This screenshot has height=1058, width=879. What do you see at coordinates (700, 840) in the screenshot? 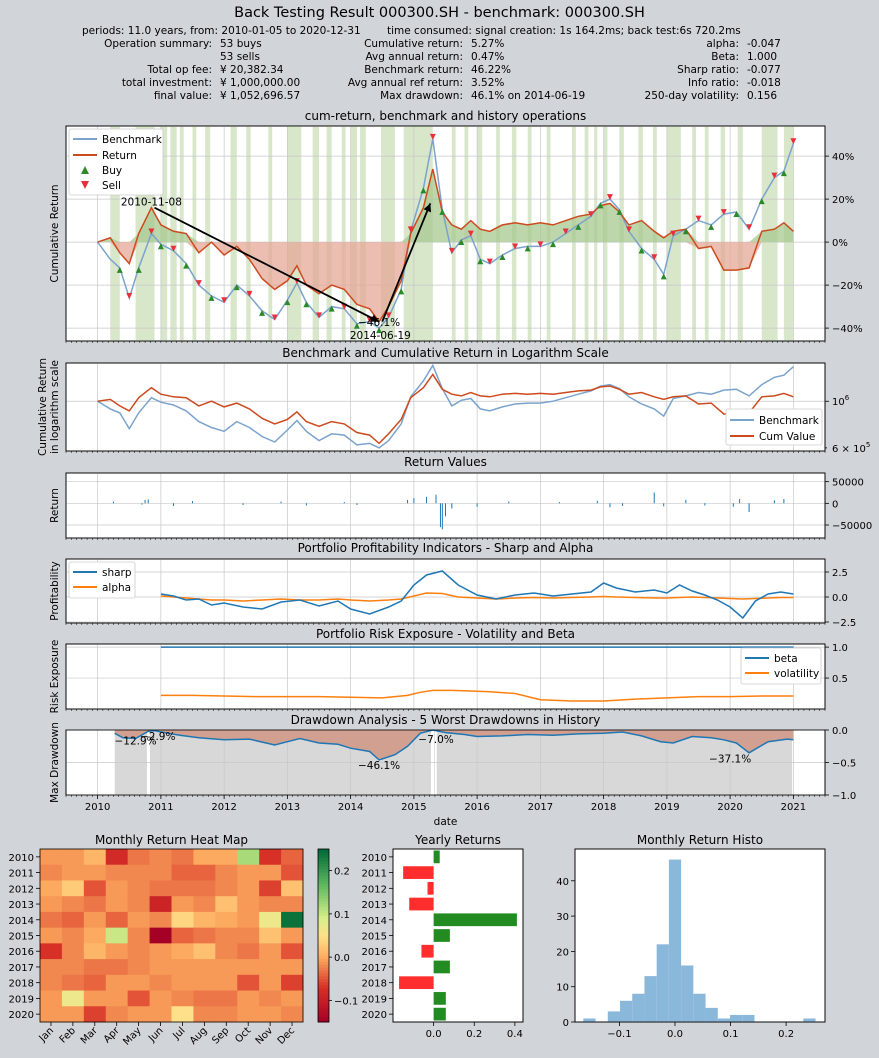
I see `histogram-title: Monthly Return Histo` at bounding box center [700, 840].